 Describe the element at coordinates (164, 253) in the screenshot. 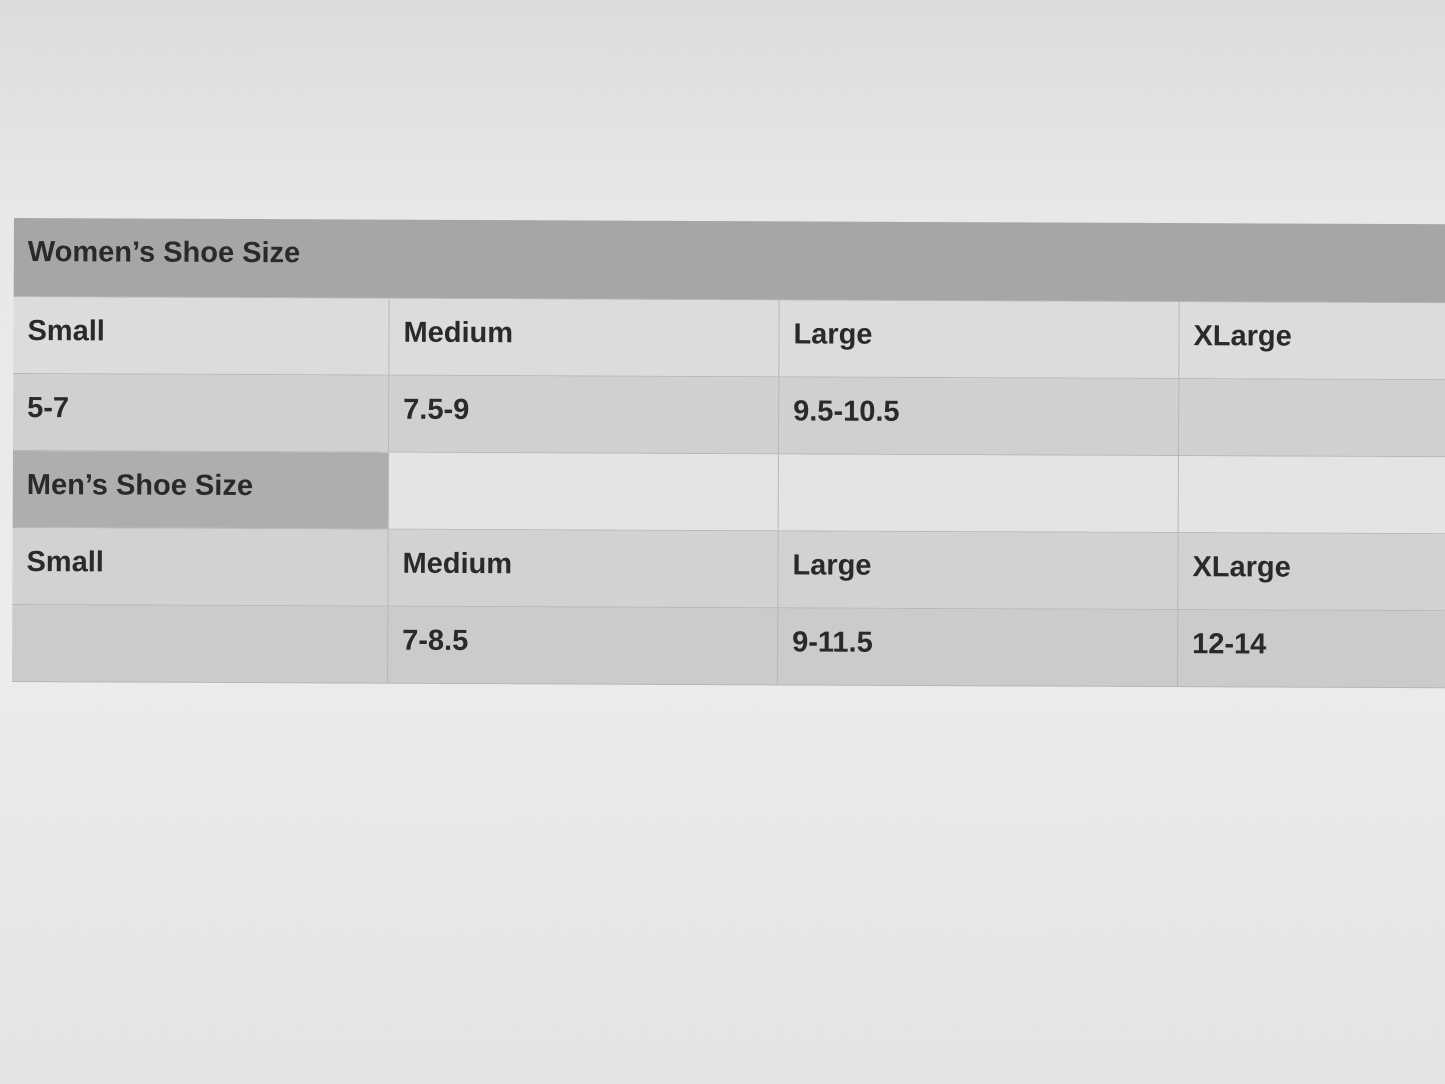

I see `women-title: Women’s Shoe Size` at that location.